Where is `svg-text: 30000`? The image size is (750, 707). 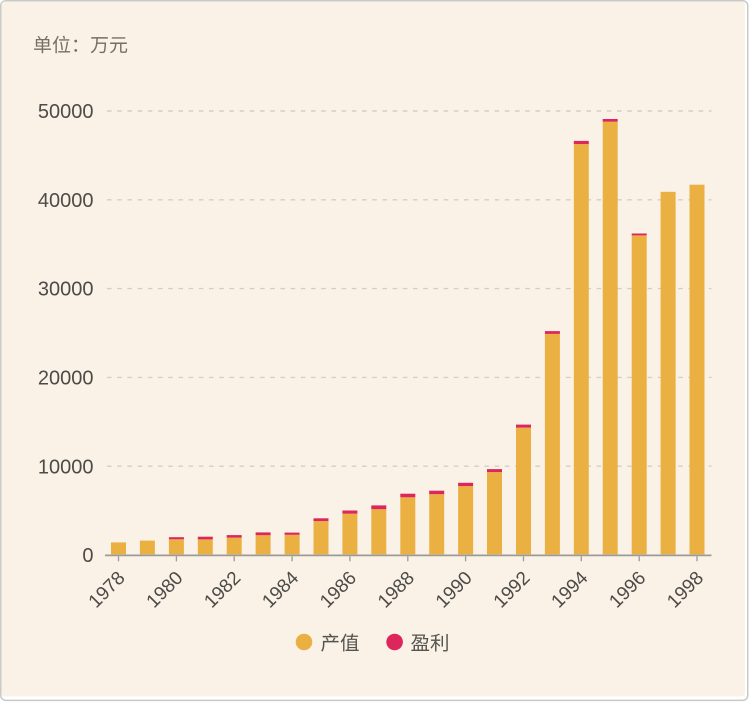
svg-text: 30000 is located at coordinates (66, 290).